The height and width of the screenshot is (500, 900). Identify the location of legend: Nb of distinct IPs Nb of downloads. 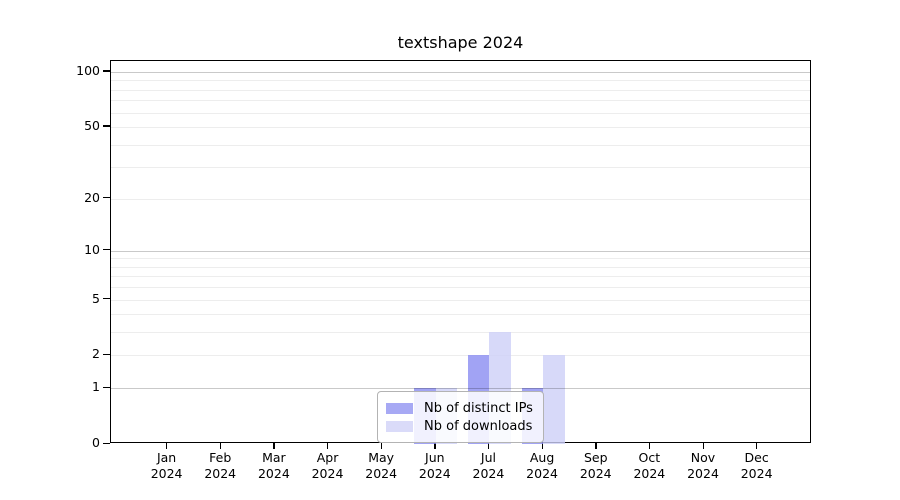
(460, 417).